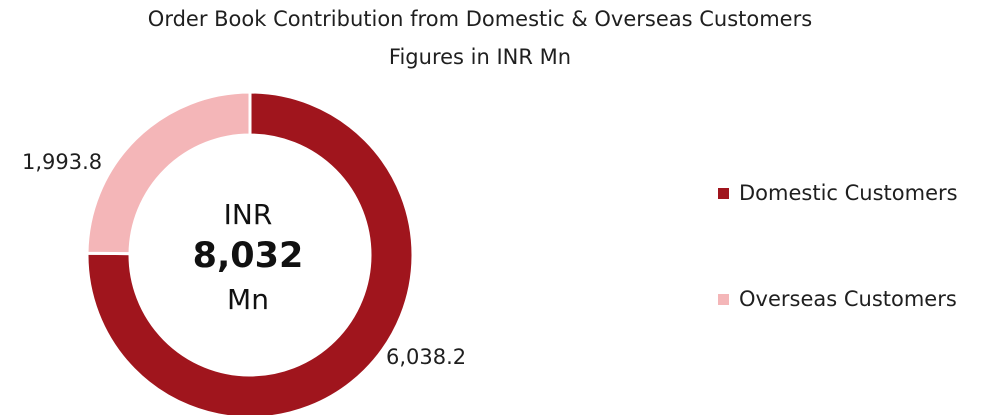  Describe the element at coordinates (248, 256) in the screenshot. I see `center-label-total: 8,032` at that location.